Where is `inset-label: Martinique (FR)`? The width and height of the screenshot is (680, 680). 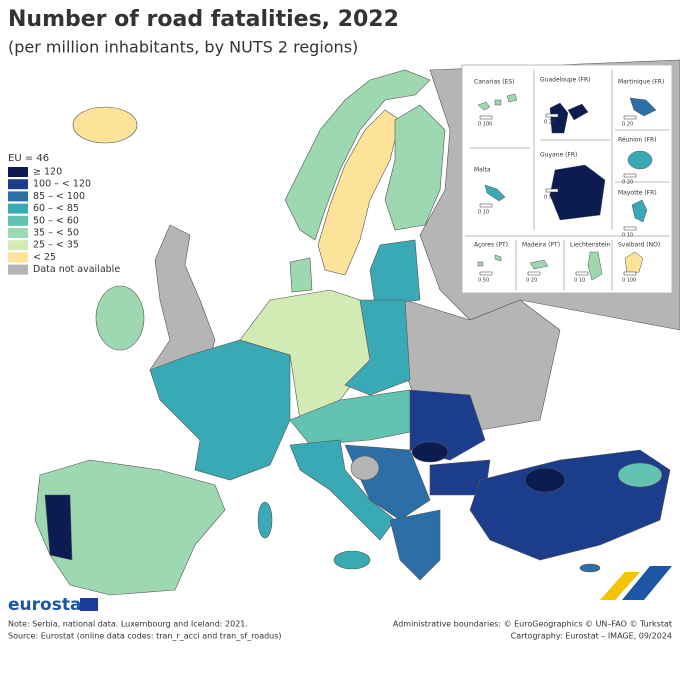 inset-label: Martinique (FR) is located at coordinates (641, 82).